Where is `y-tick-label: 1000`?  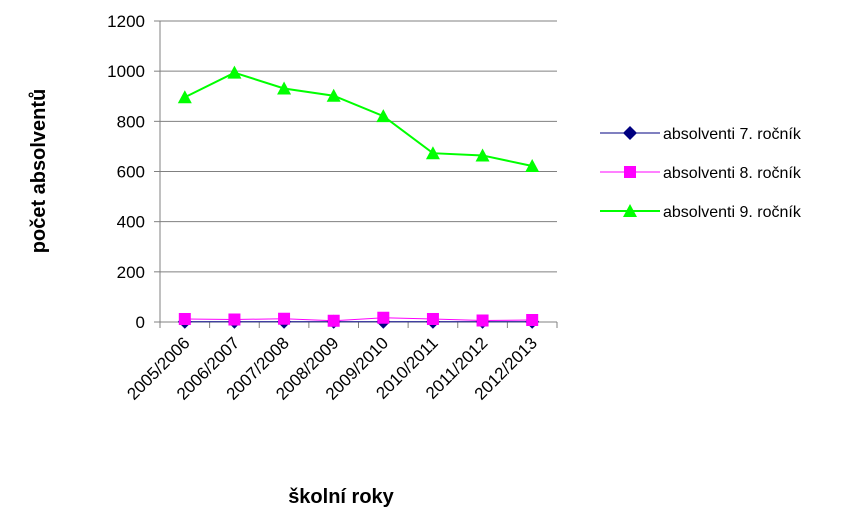
y-tick-label: 1000 is located at coordinates (126, 71).